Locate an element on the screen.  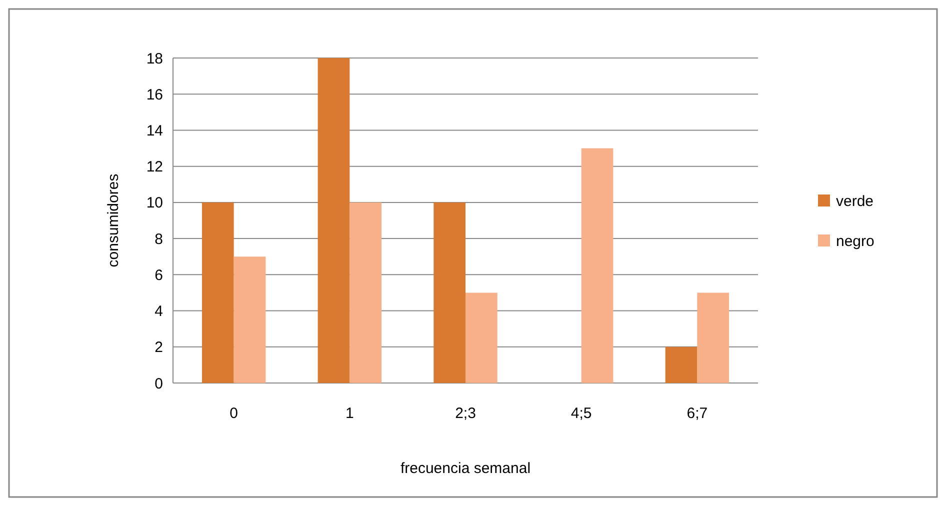
y-tick-label: 6 is located at coordinates (158, 275).